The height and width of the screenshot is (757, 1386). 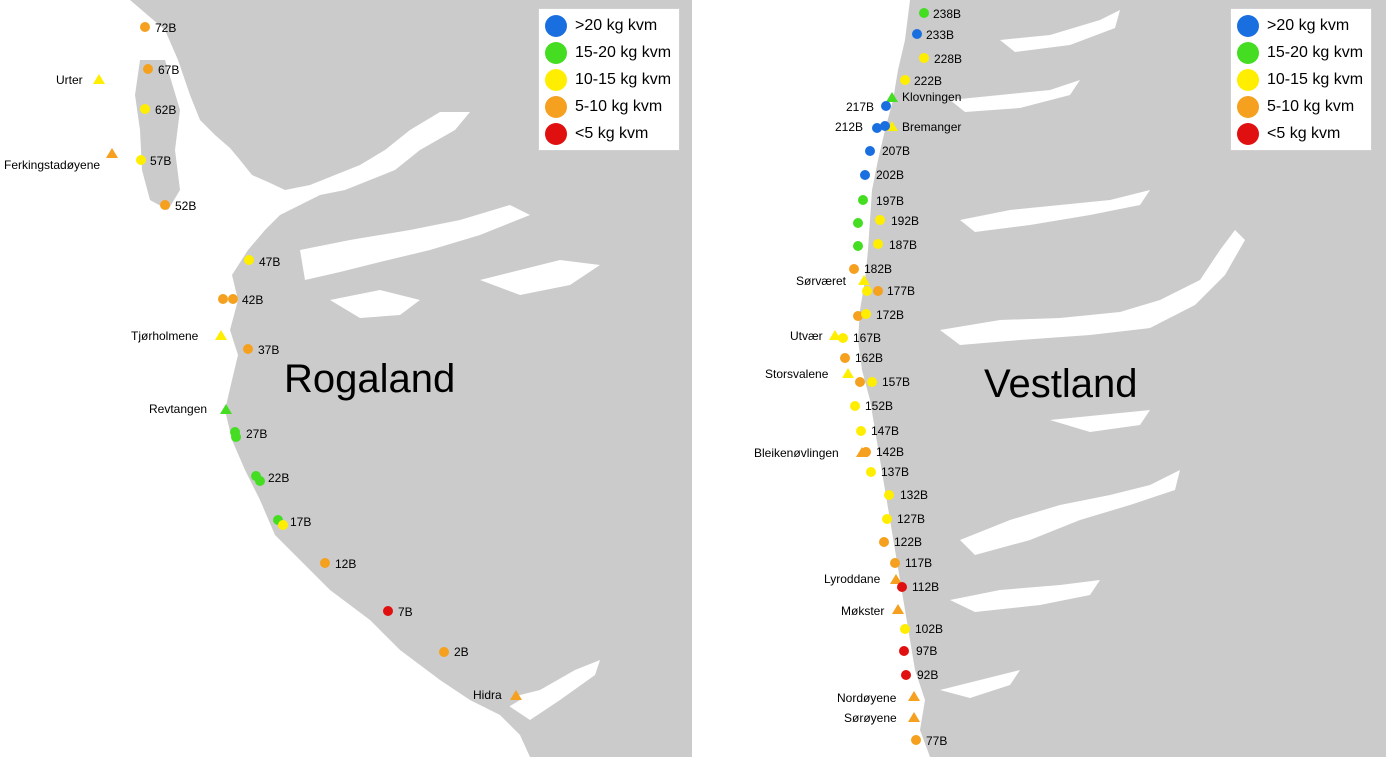 I want to click on station-217b: 217B, so click(x=868, y=107).